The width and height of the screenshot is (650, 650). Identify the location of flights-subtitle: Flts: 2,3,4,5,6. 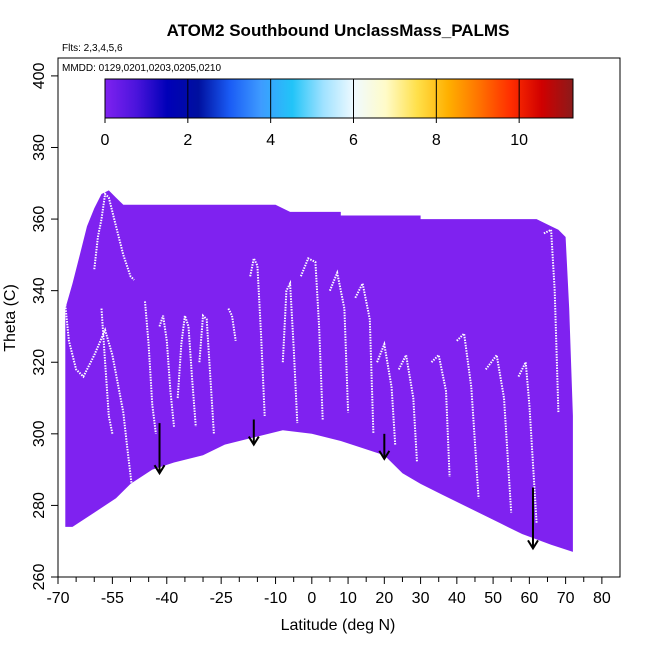
(92, 48).